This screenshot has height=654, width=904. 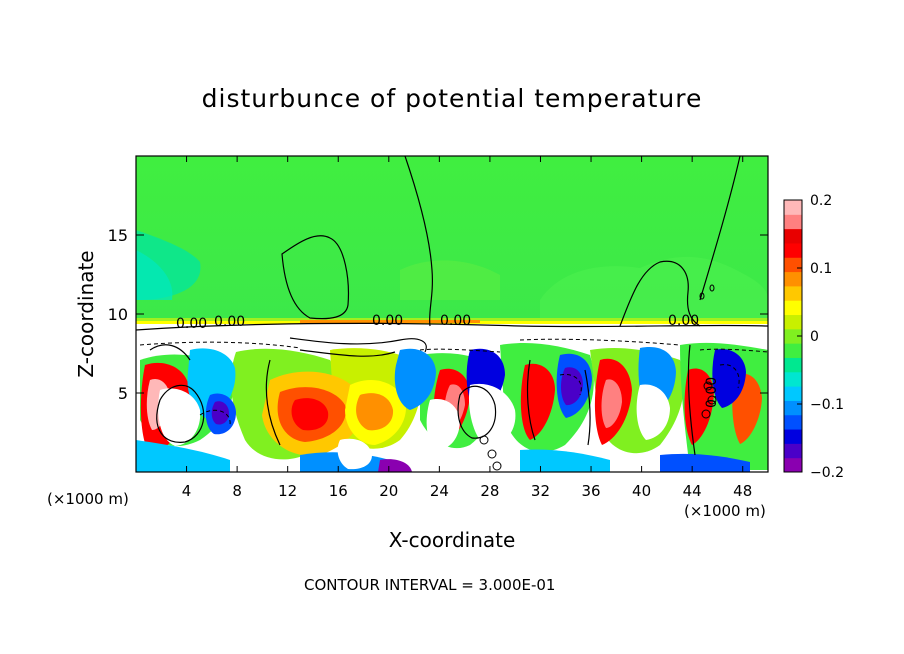 What do you see at coordinates (827, 473) in the screenshot?
I see `colorbar-tick-label: −0.2` at bounding box center [827, 473].